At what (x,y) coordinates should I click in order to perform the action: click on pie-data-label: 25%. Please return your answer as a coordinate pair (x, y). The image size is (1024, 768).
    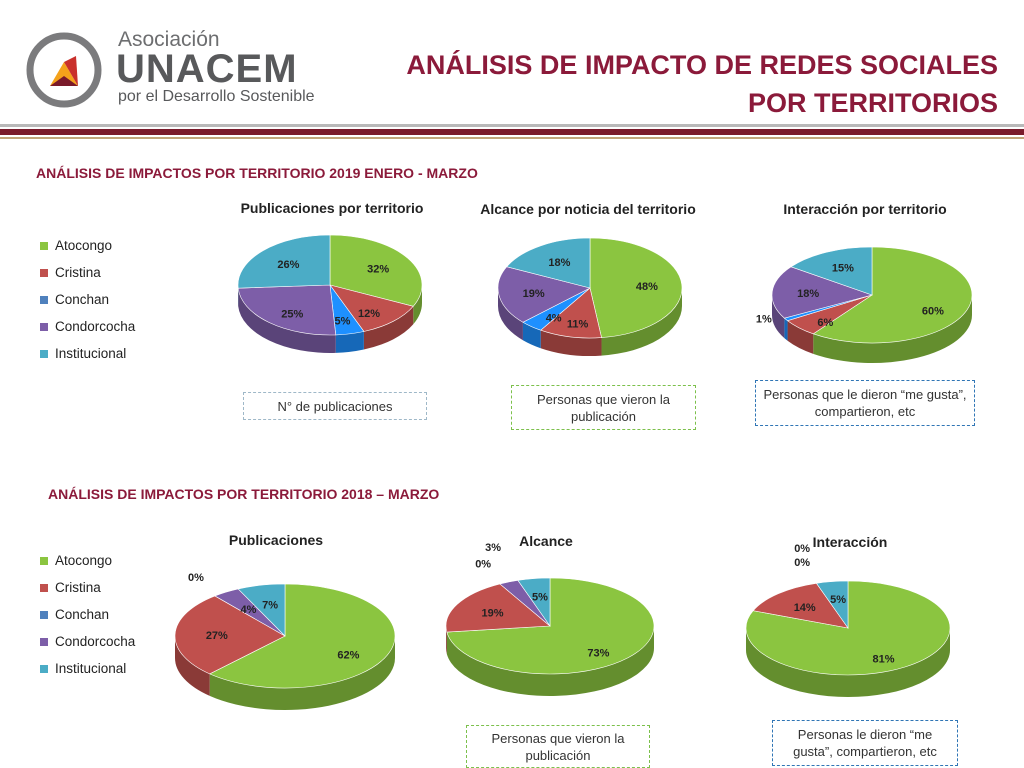
    Looking at the image, I should click on (292, 315).